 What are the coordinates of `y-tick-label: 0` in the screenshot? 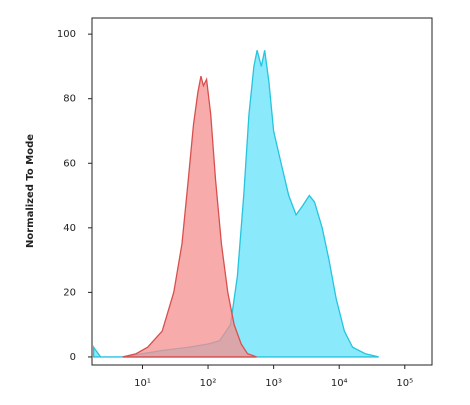 It's located at (73, 357).